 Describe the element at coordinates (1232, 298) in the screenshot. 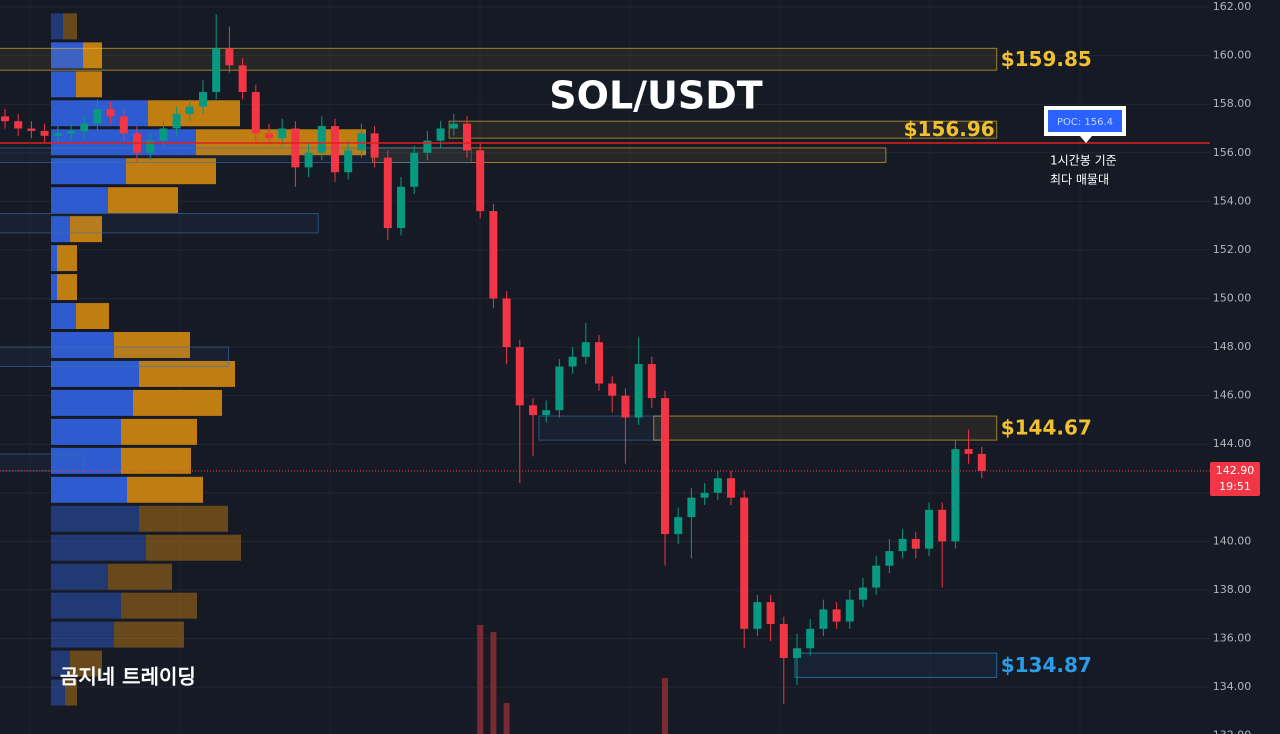

I see `y-tick-label: 150.00` at that location.